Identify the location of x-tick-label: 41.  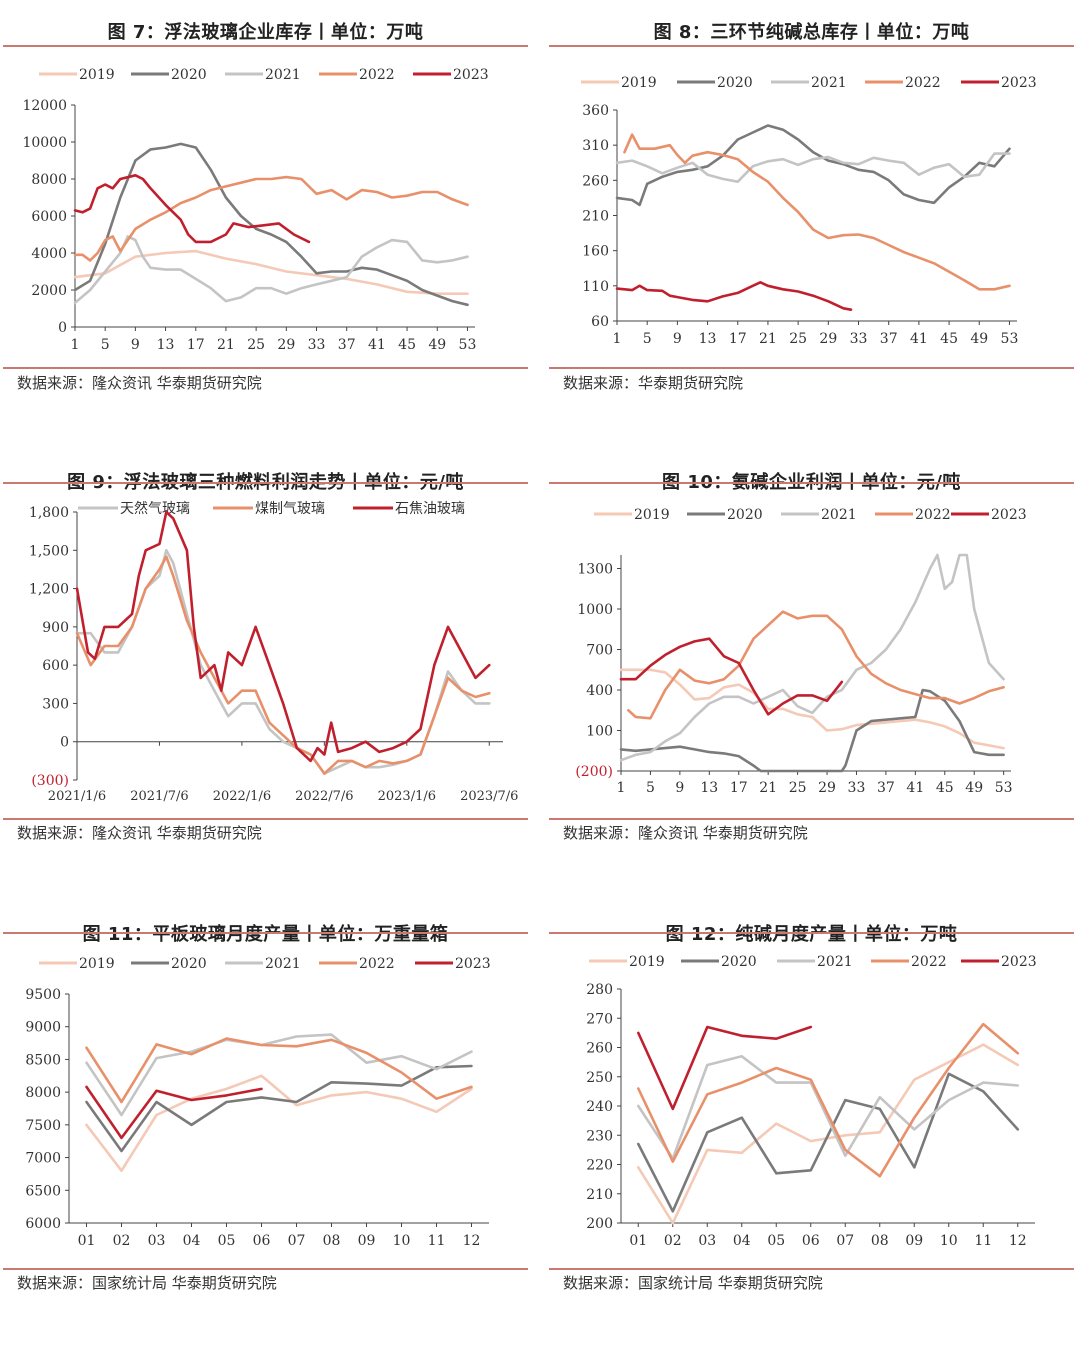
(915, 788).